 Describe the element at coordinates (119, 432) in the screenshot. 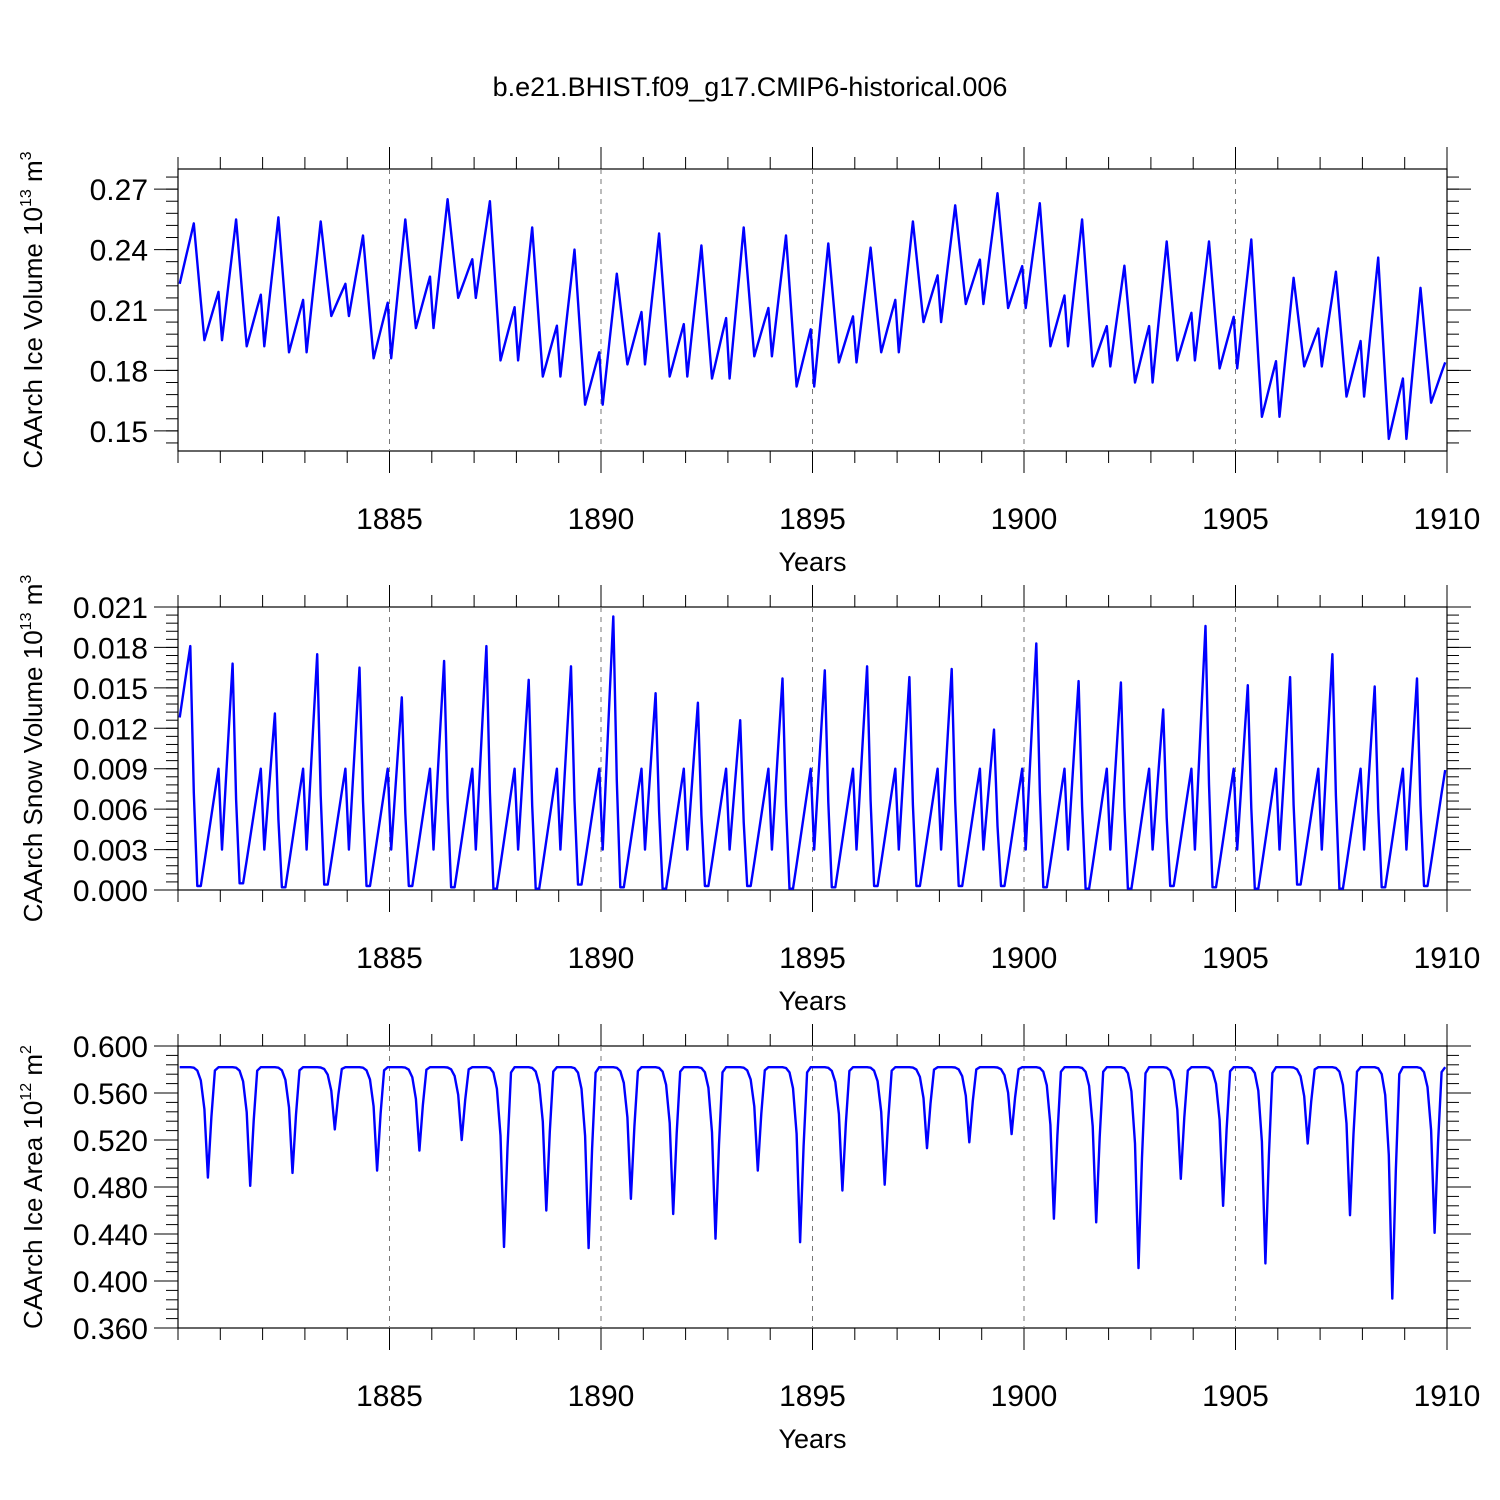

I see `y-tick-label: 0.15` at that location.